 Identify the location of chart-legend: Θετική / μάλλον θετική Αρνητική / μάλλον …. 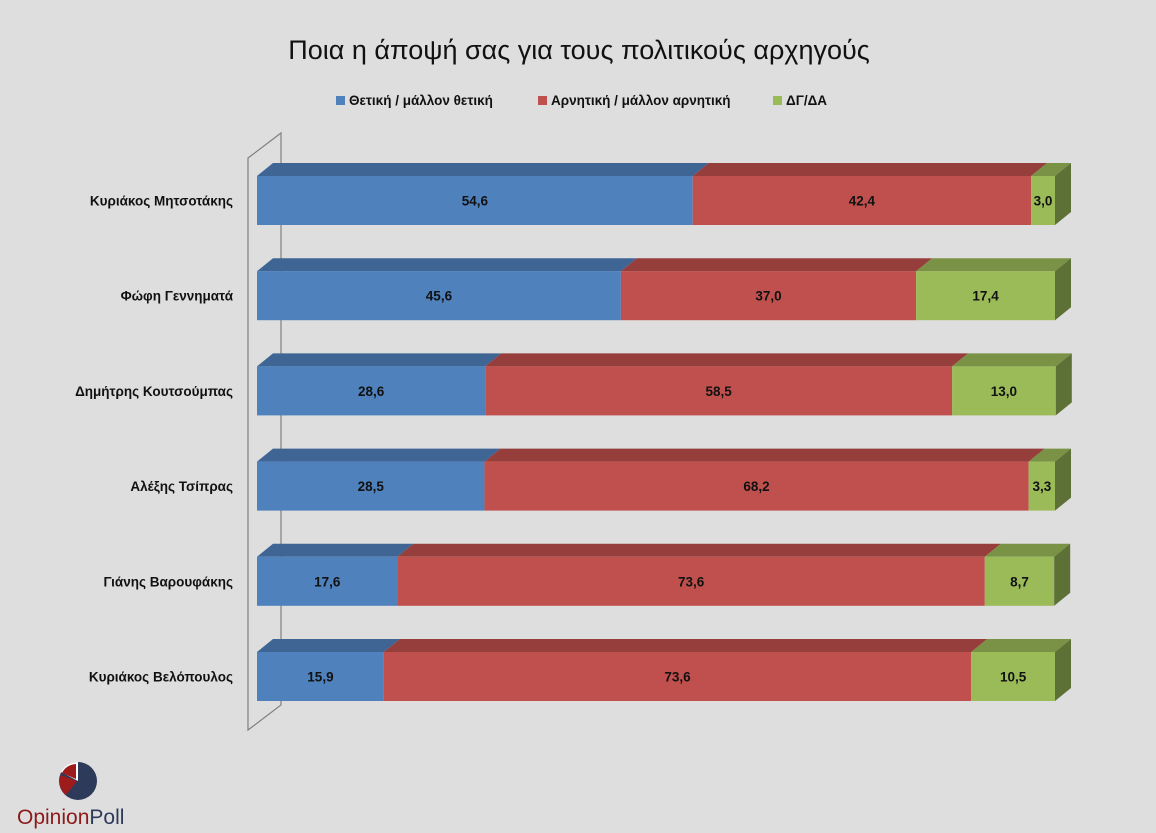
(581, 100).